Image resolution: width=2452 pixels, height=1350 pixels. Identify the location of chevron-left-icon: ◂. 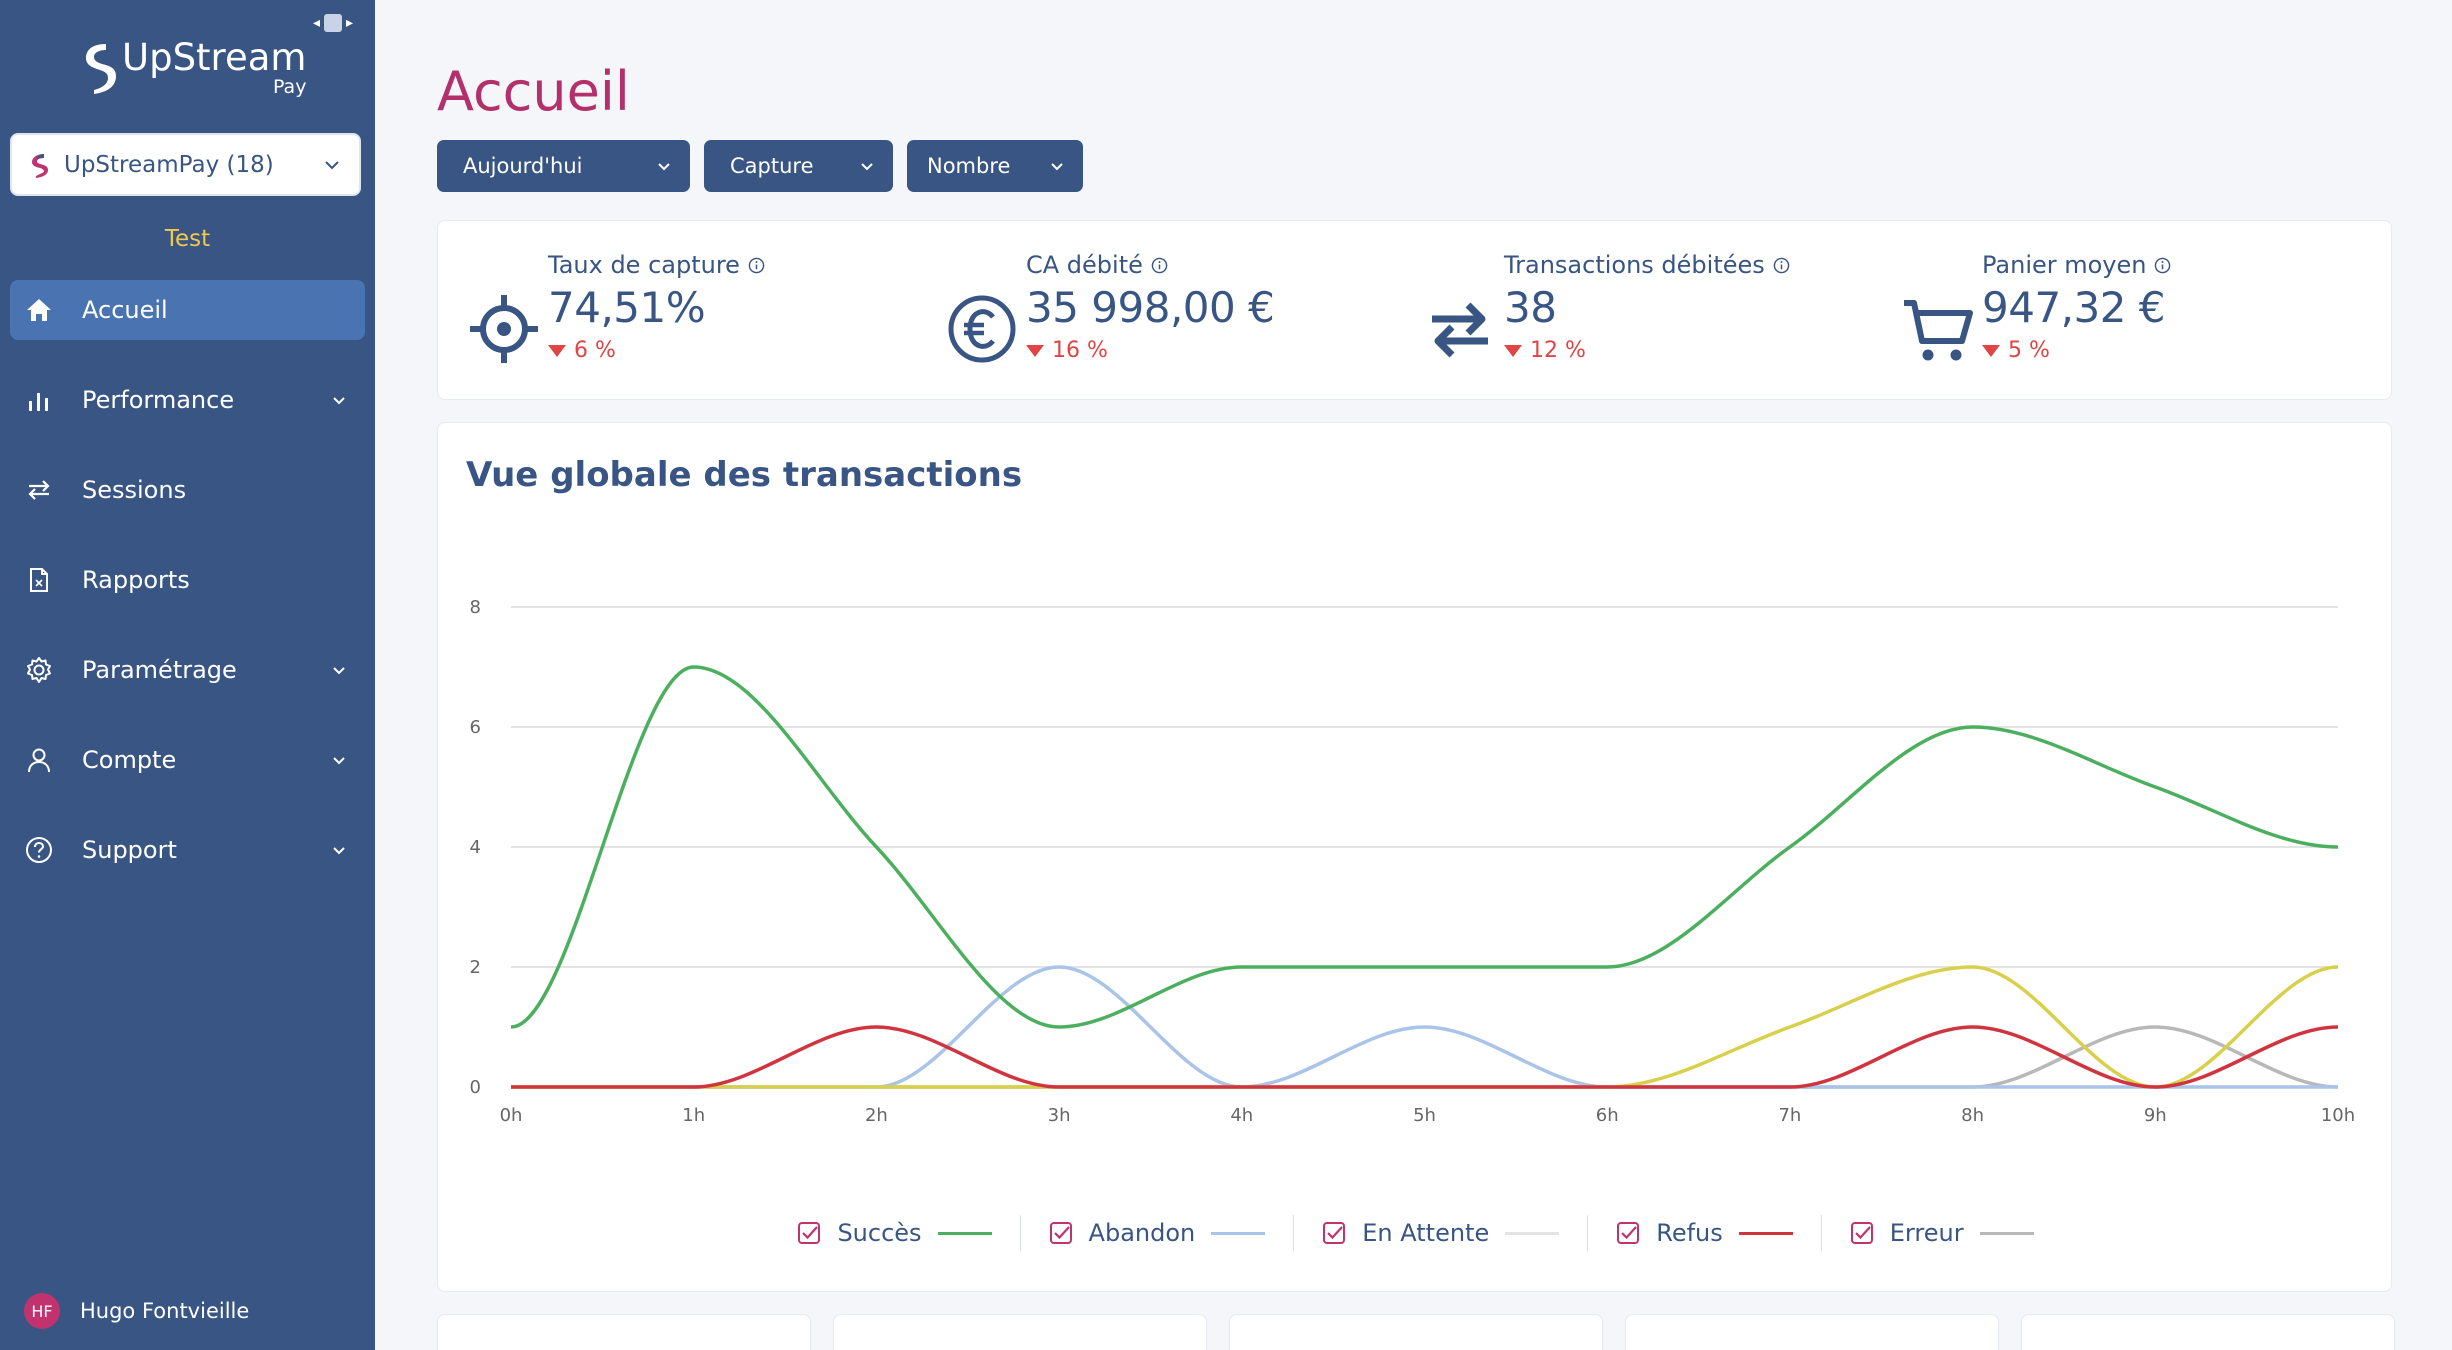
(317, 23).